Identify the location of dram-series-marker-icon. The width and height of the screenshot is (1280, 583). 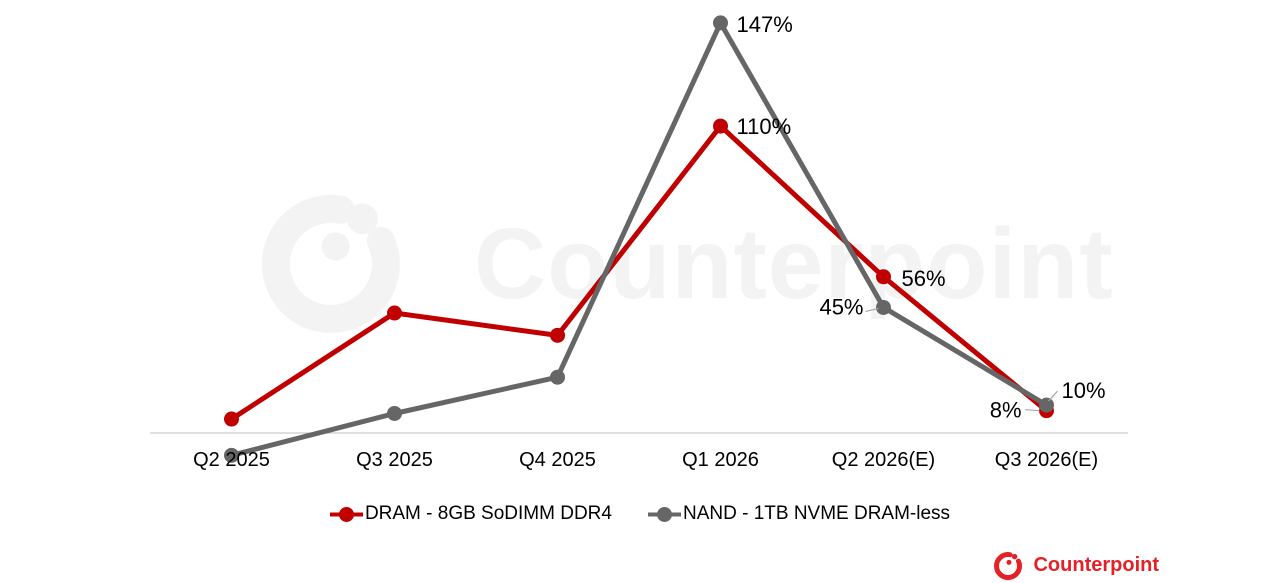
(346, 514).